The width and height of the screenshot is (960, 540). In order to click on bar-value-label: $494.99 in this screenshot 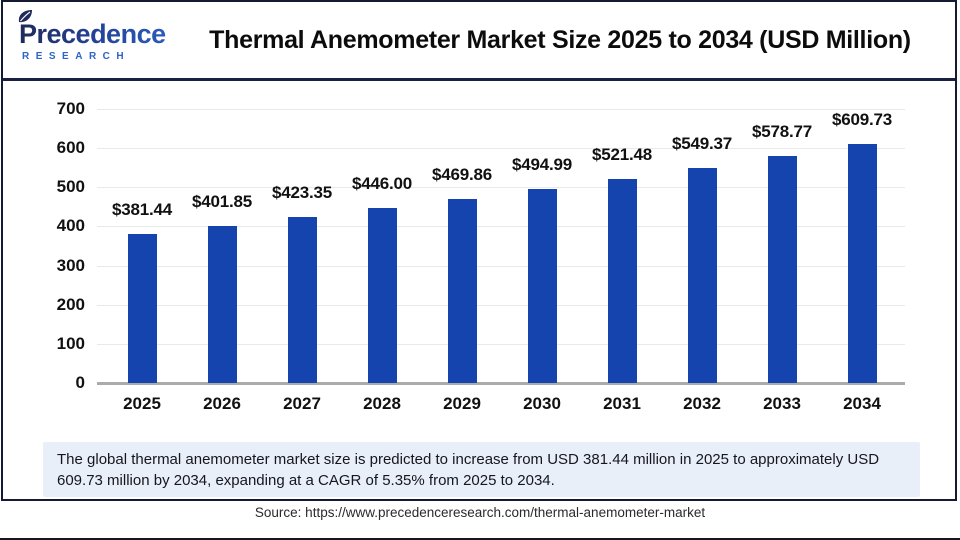, I will do `click(542, 165)`.